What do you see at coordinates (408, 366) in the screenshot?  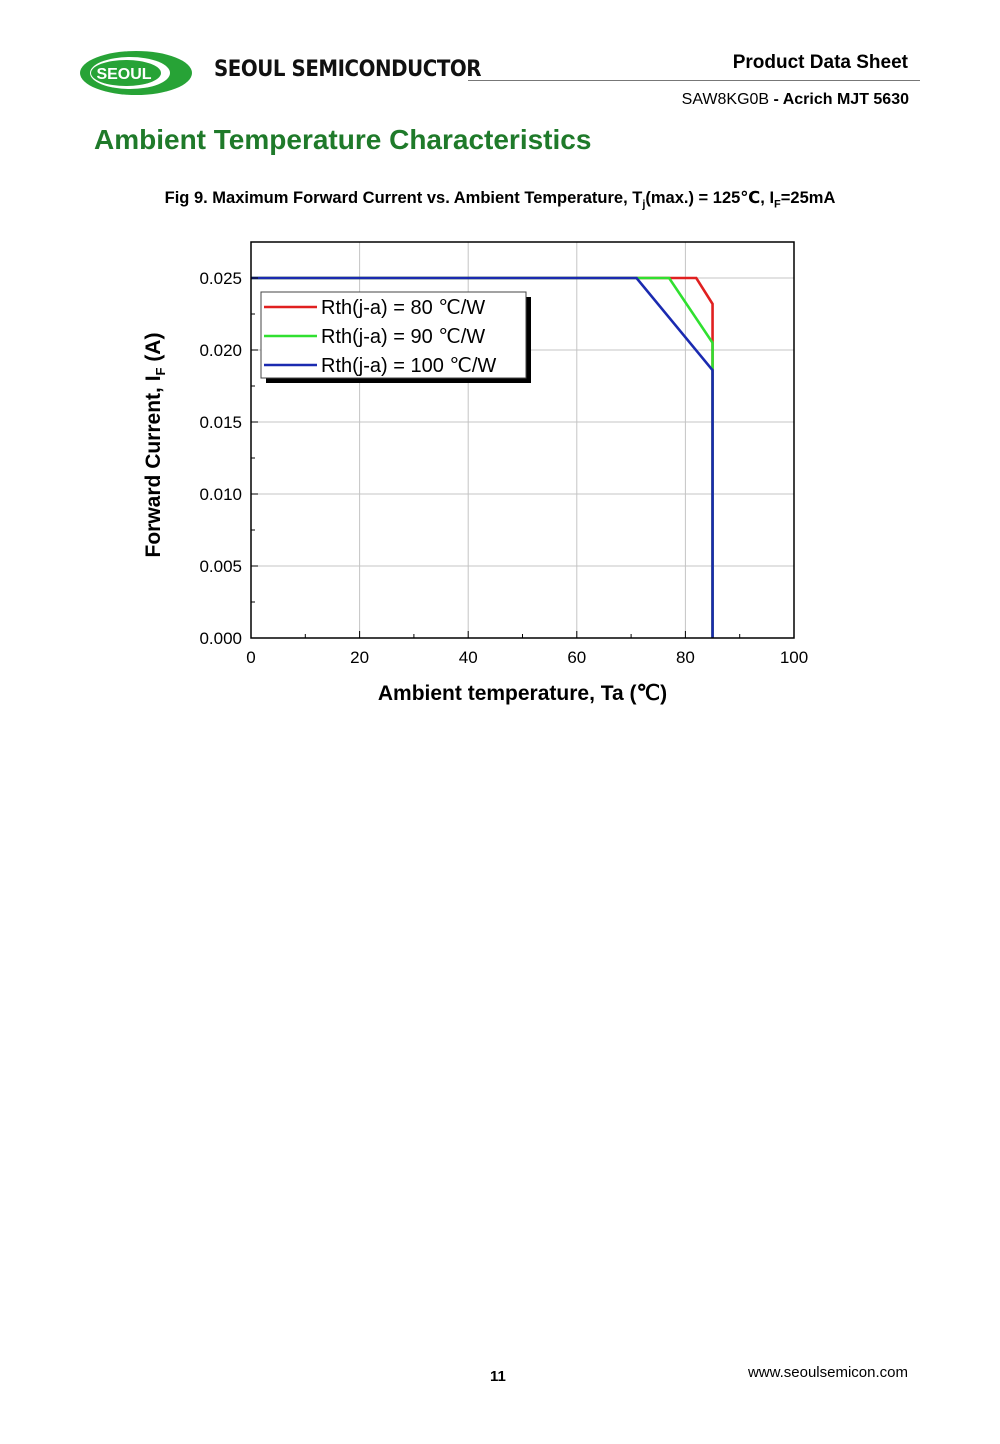 I see `legend-label-3: Rth(j-a) = 100 ℃/W` at bounding box center [408, 366].